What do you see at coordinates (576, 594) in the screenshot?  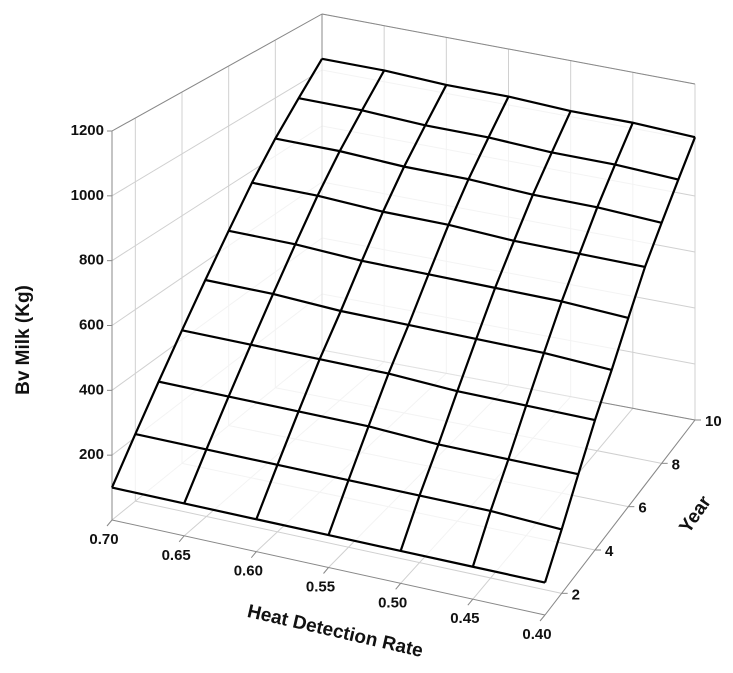 I see `y-tick-label: 2` at bounding box center [576, 594].